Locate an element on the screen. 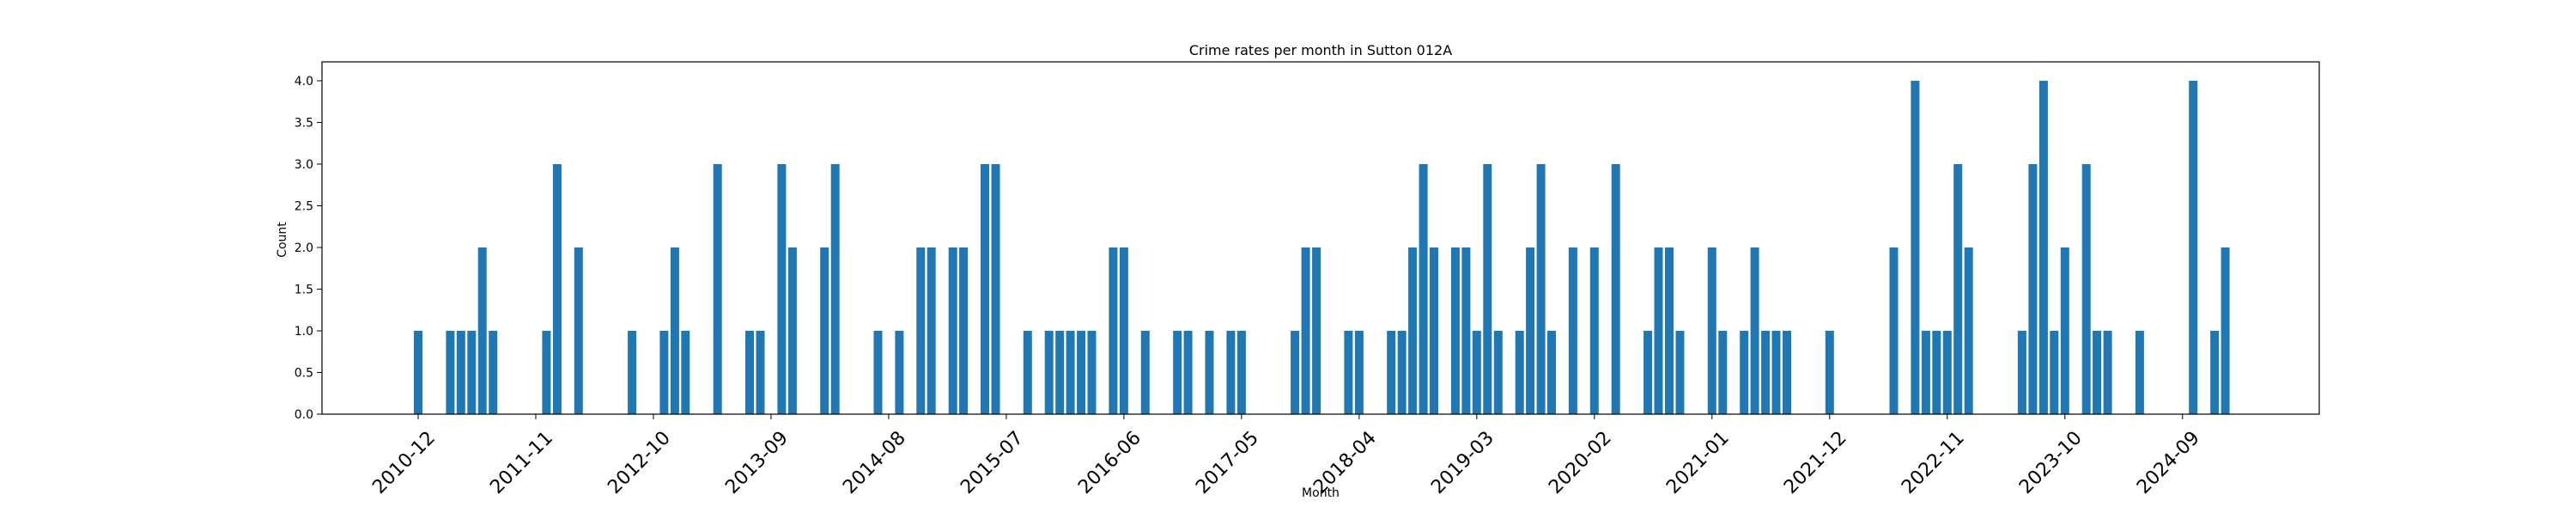  x-tick-label: 2010-12 is located at coordinates (404, 462).